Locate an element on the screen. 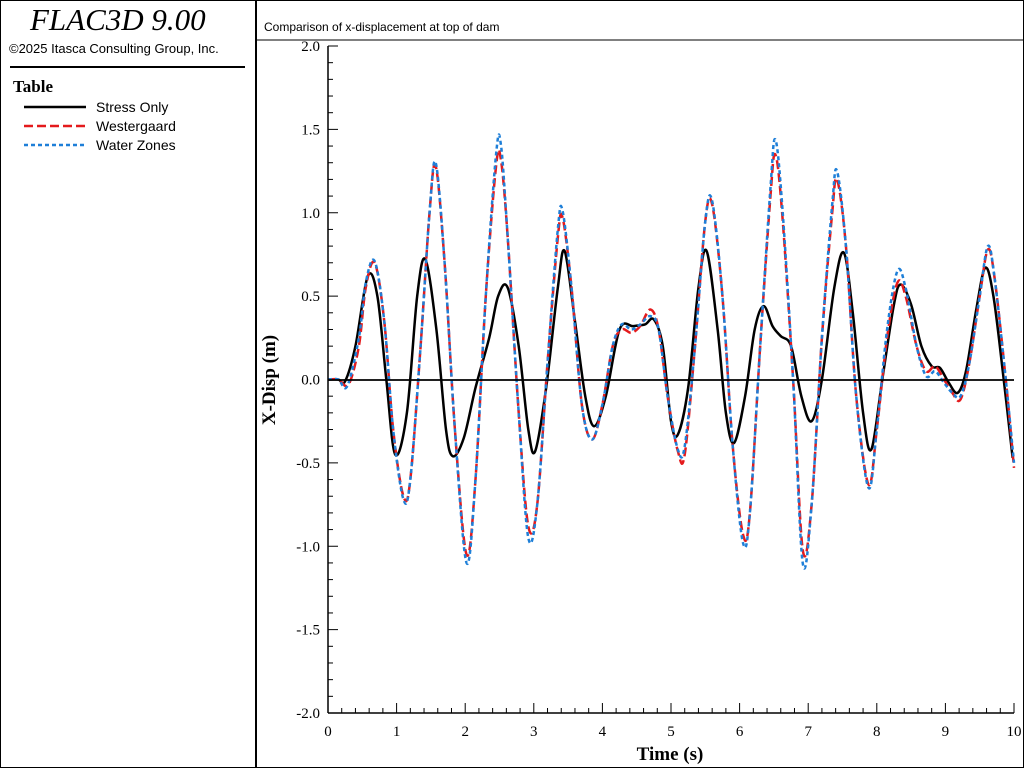 The image size is (1024, 768). legend-label: Stress Only is located at coordinates (132, 107).